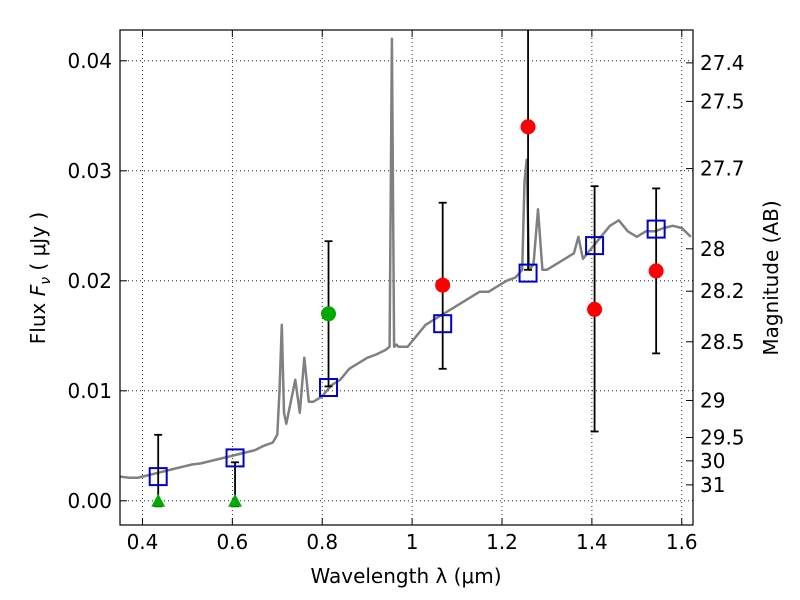 Image resolution: width=800 pixels, height=600 pixels. I want to click on x-tick-label: 1.2, so click(502, 542).